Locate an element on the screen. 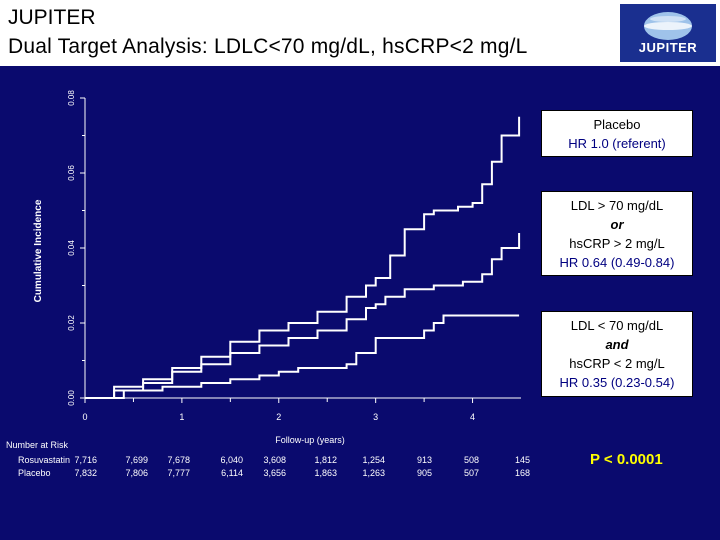  globe-icon is located at coordinates (668, 26).